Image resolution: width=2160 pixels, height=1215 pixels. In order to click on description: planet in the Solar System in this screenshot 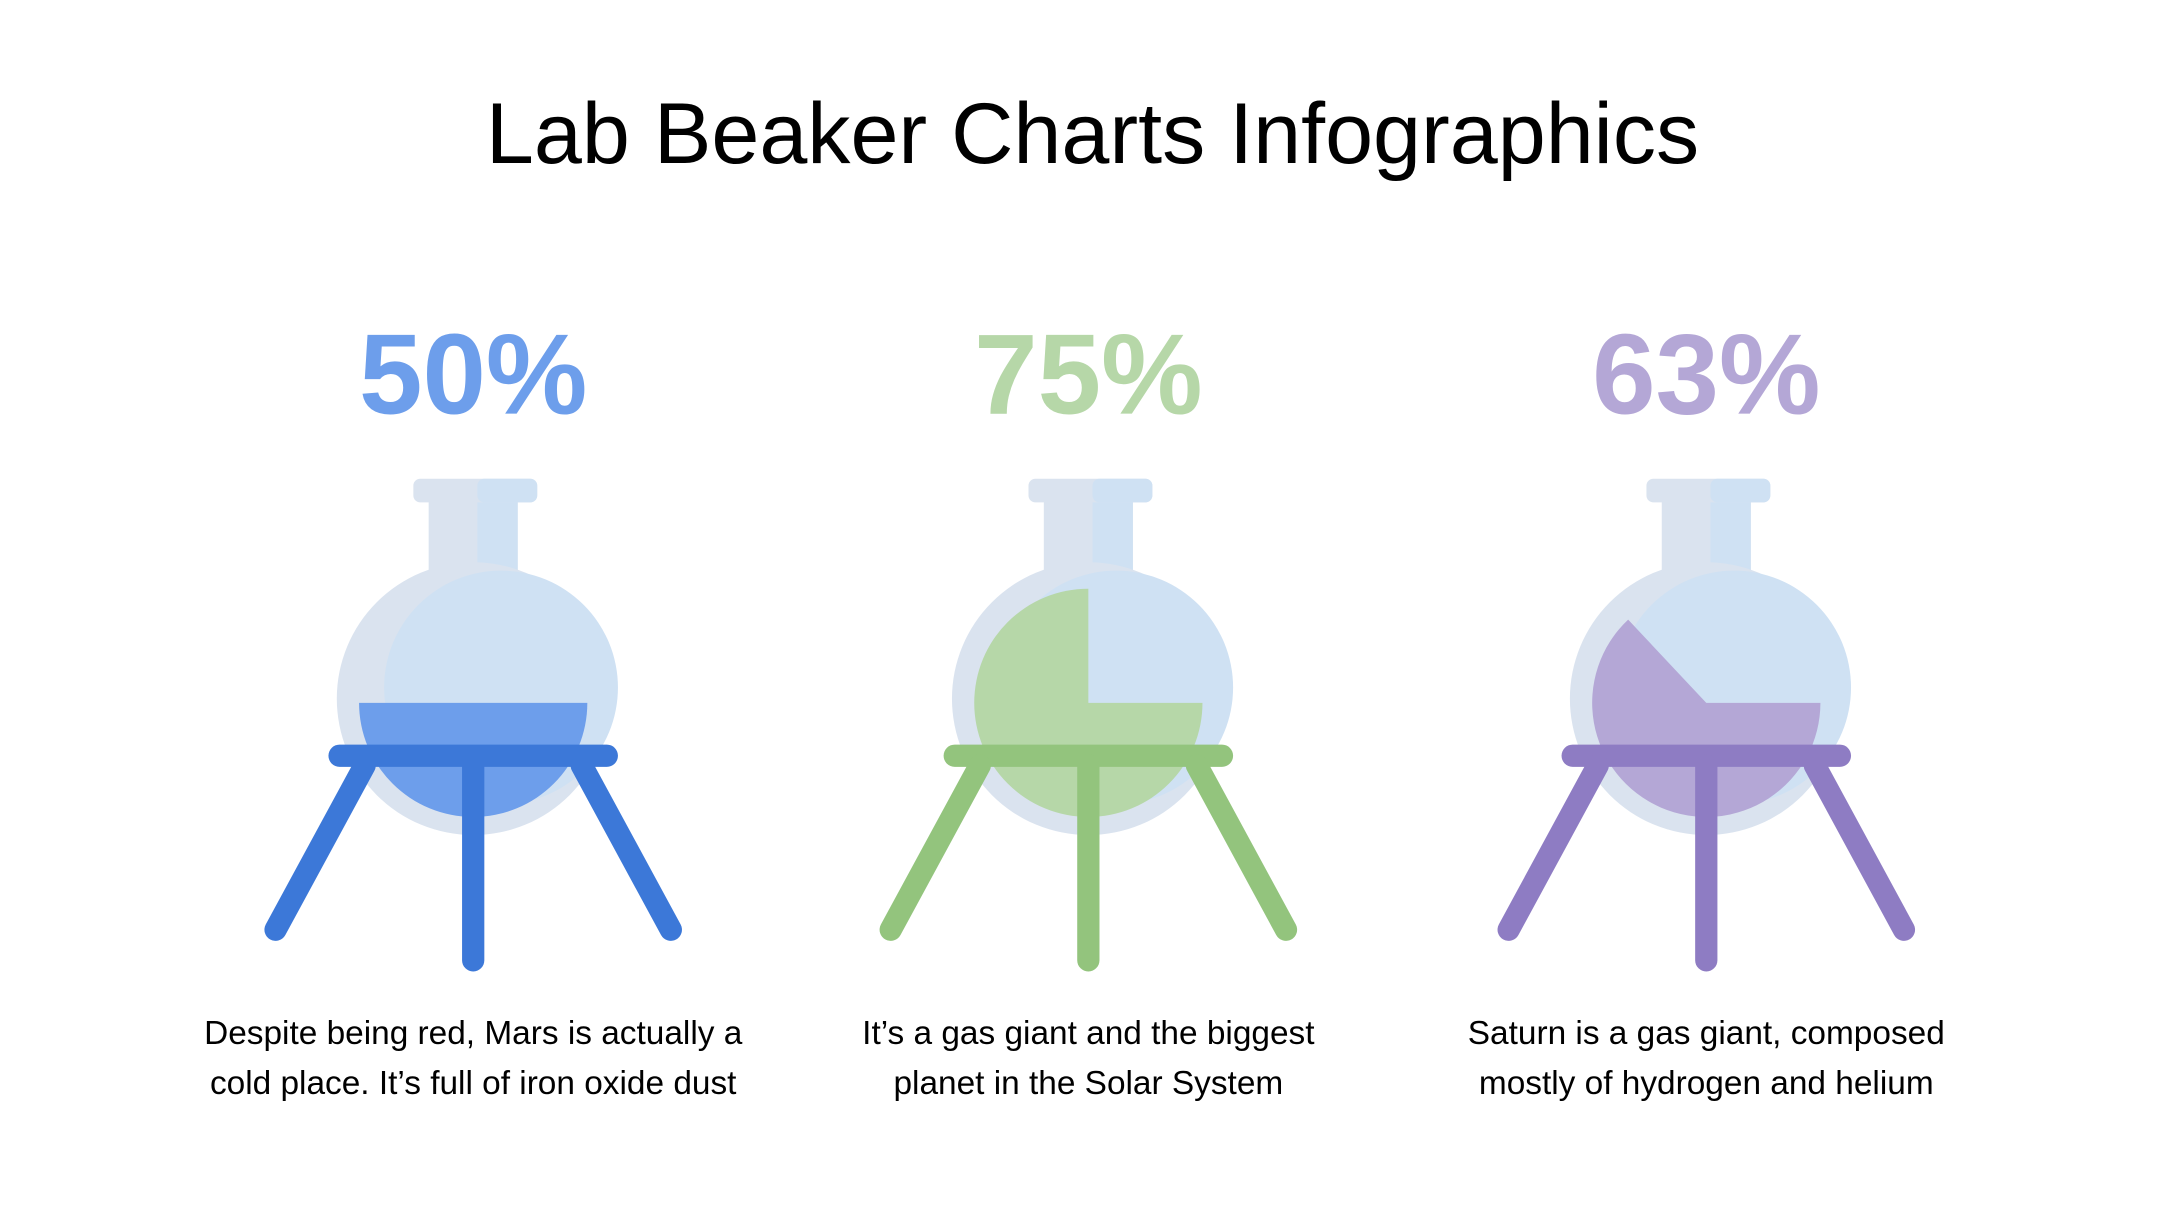, I will do `click(1088, 1083)`.